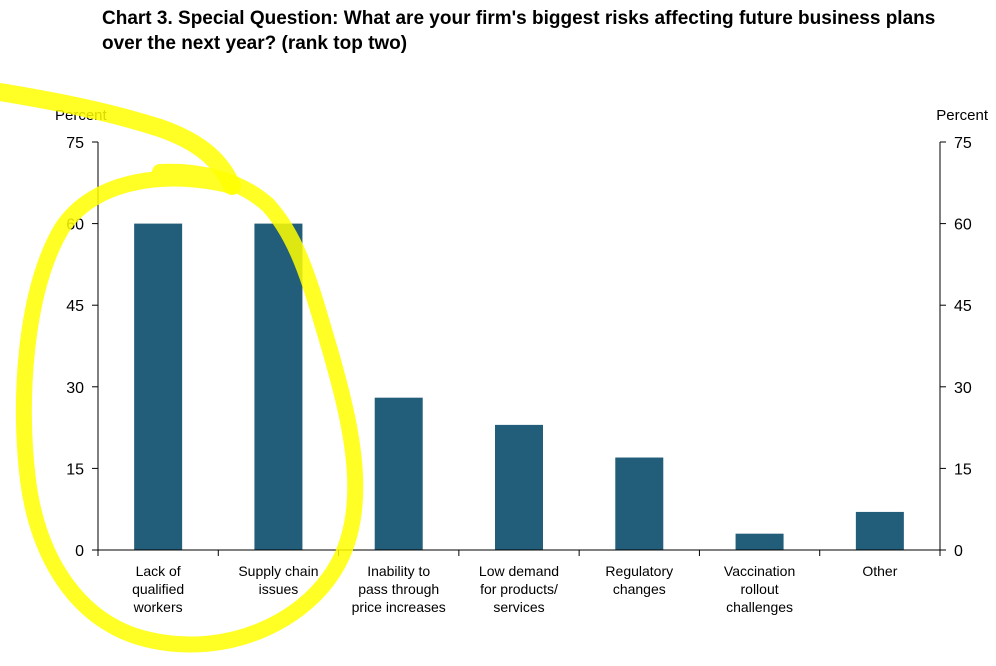 This screenshot has width=996, height=666. Describe the element at coordinates (79, 551) in the screenshot. I see `y-tick-label-left: 0` at that location.